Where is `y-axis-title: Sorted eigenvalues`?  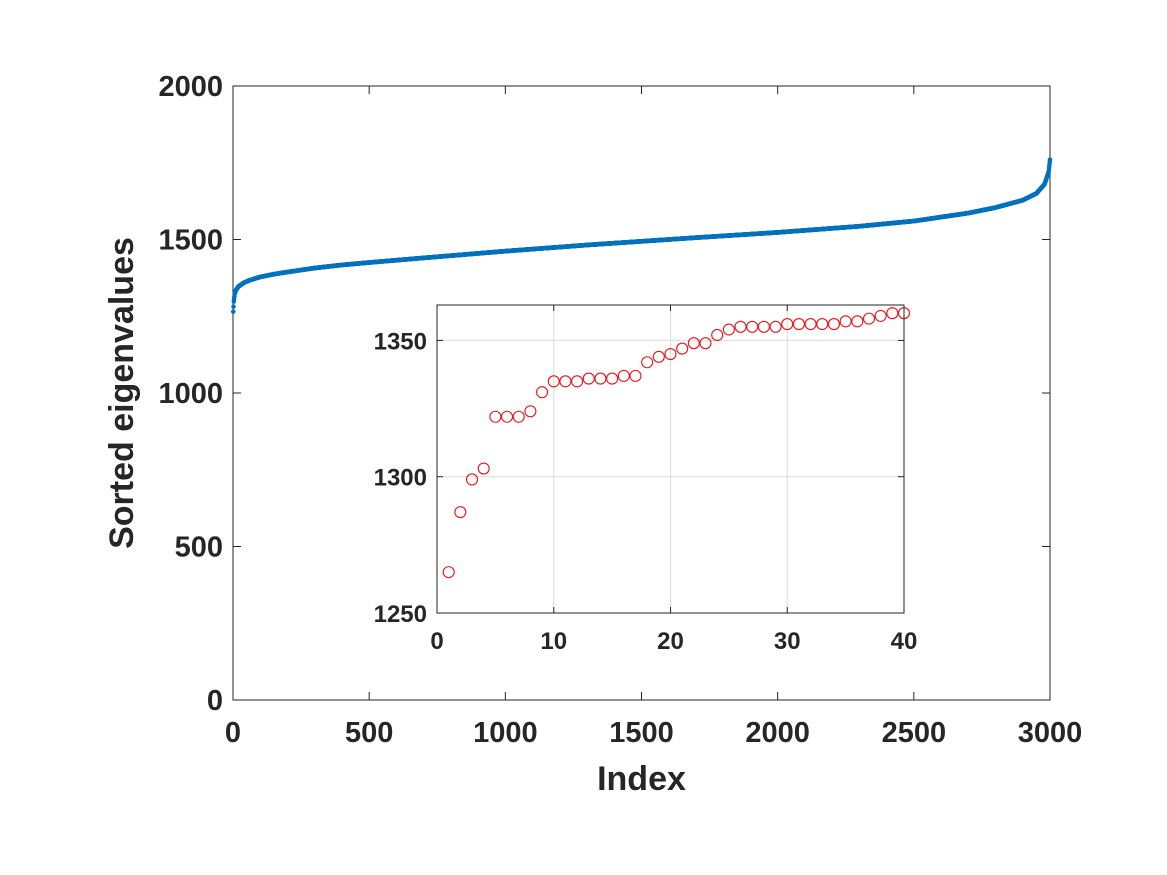 y-axis-title: Sorted eigenvalues is located at coordinates (122, 393).